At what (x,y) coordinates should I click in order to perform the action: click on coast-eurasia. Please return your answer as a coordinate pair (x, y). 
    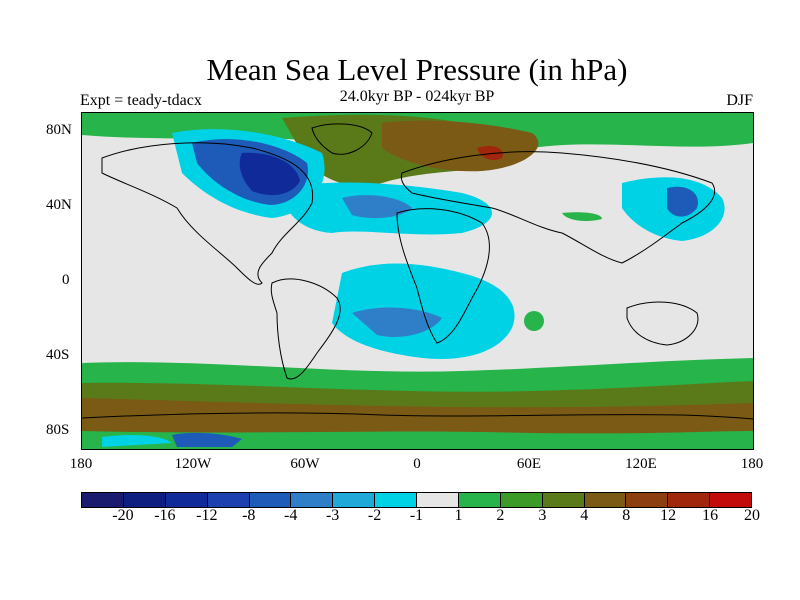
    Looking at the image, I should click on (558, 207).